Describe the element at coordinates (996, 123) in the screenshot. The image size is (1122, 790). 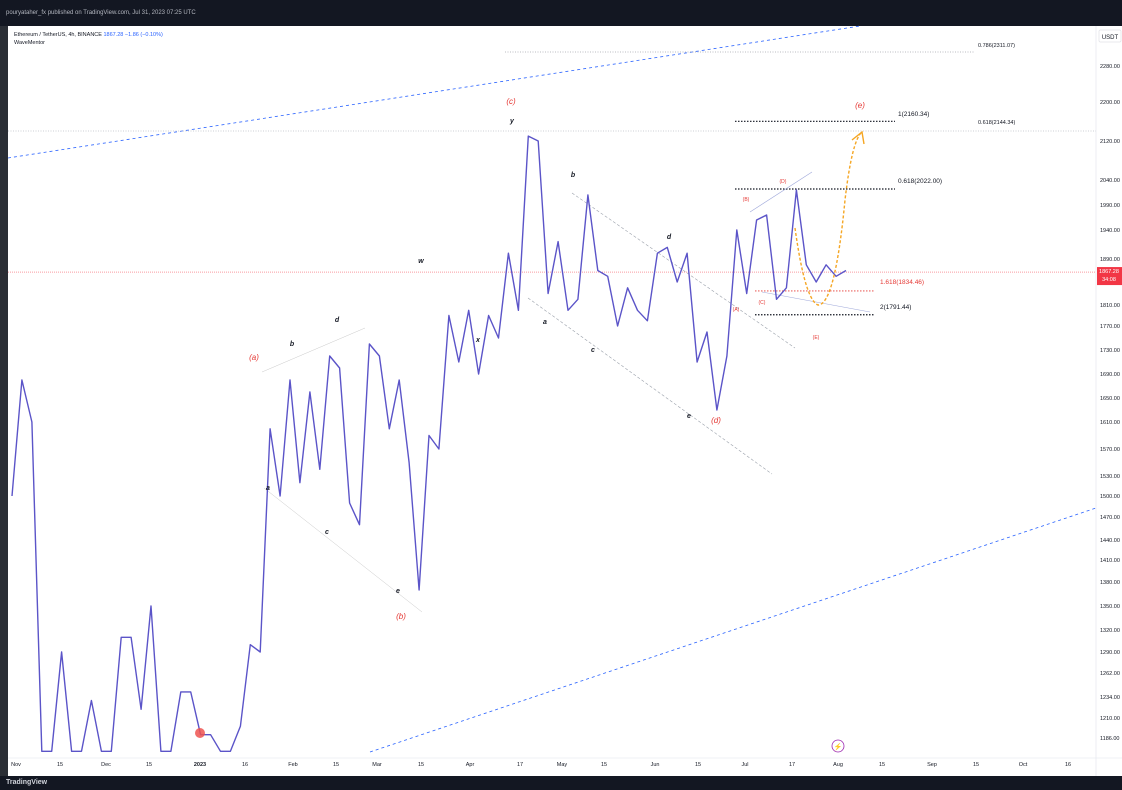
I see `fib-level-label: 0.618(2144.34)` at that location.